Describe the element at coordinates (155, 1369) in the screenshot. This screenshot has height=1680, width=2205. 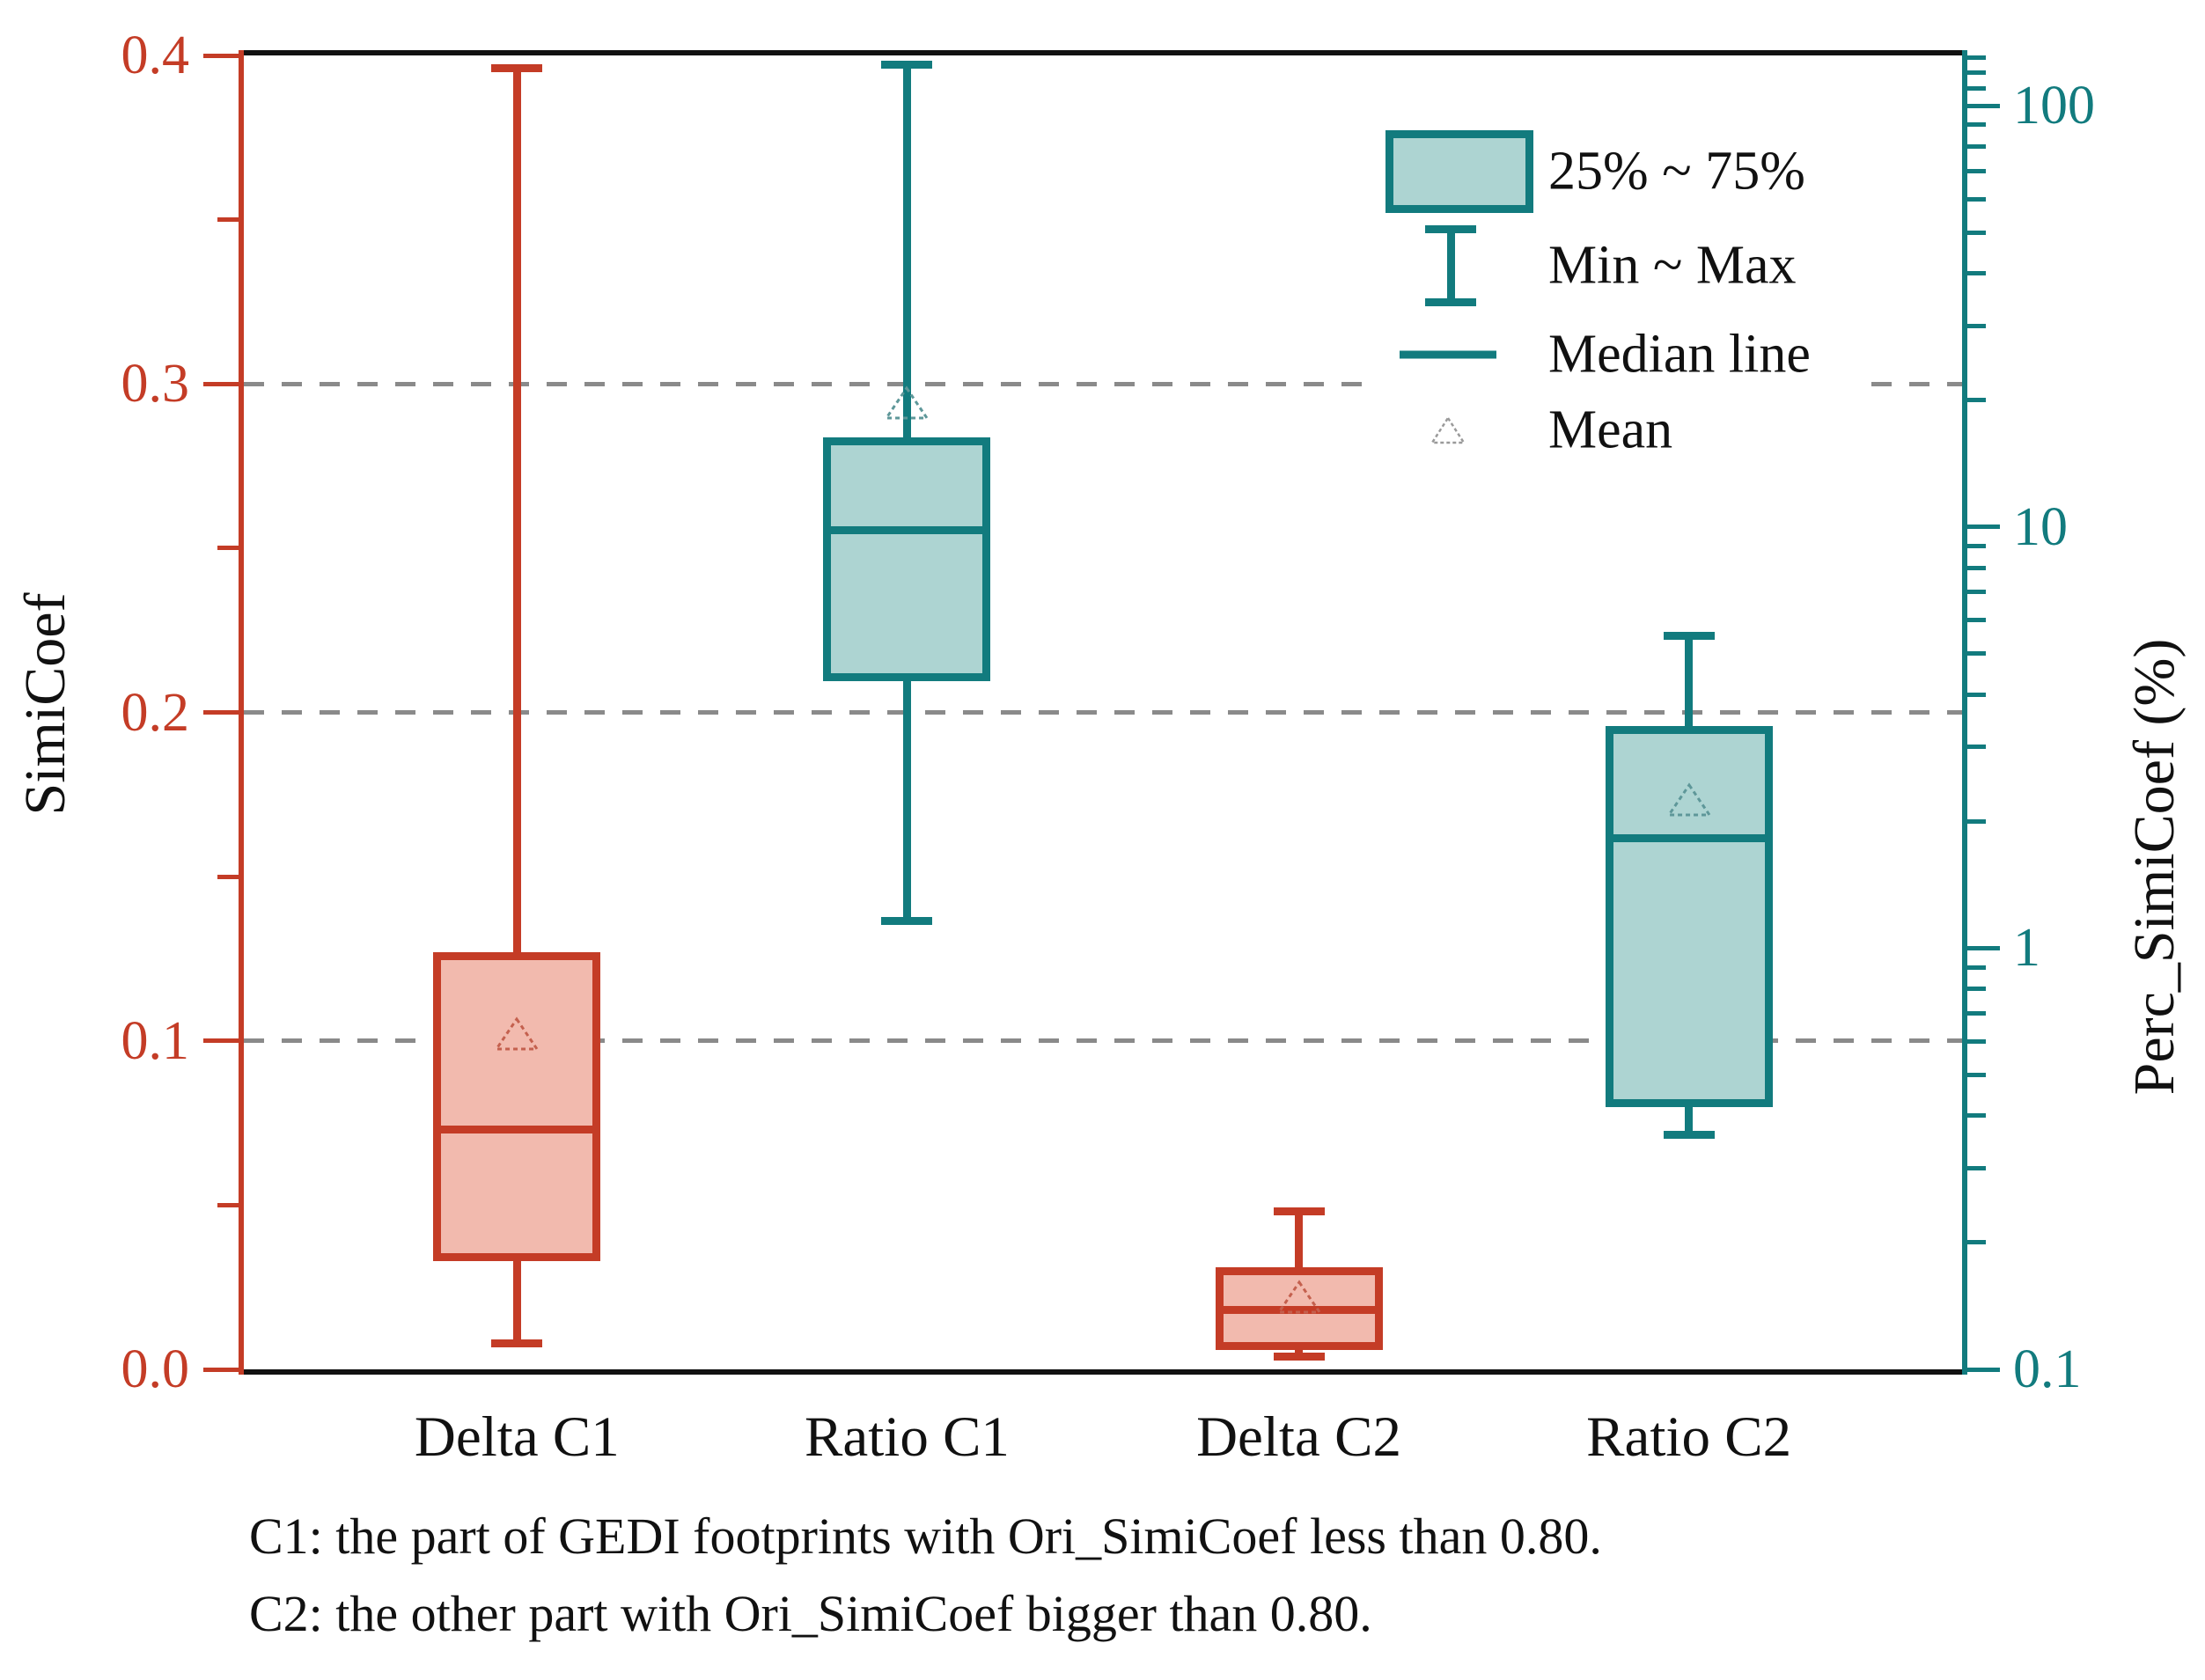
I see `left-tick-label: 0.0` at that location.